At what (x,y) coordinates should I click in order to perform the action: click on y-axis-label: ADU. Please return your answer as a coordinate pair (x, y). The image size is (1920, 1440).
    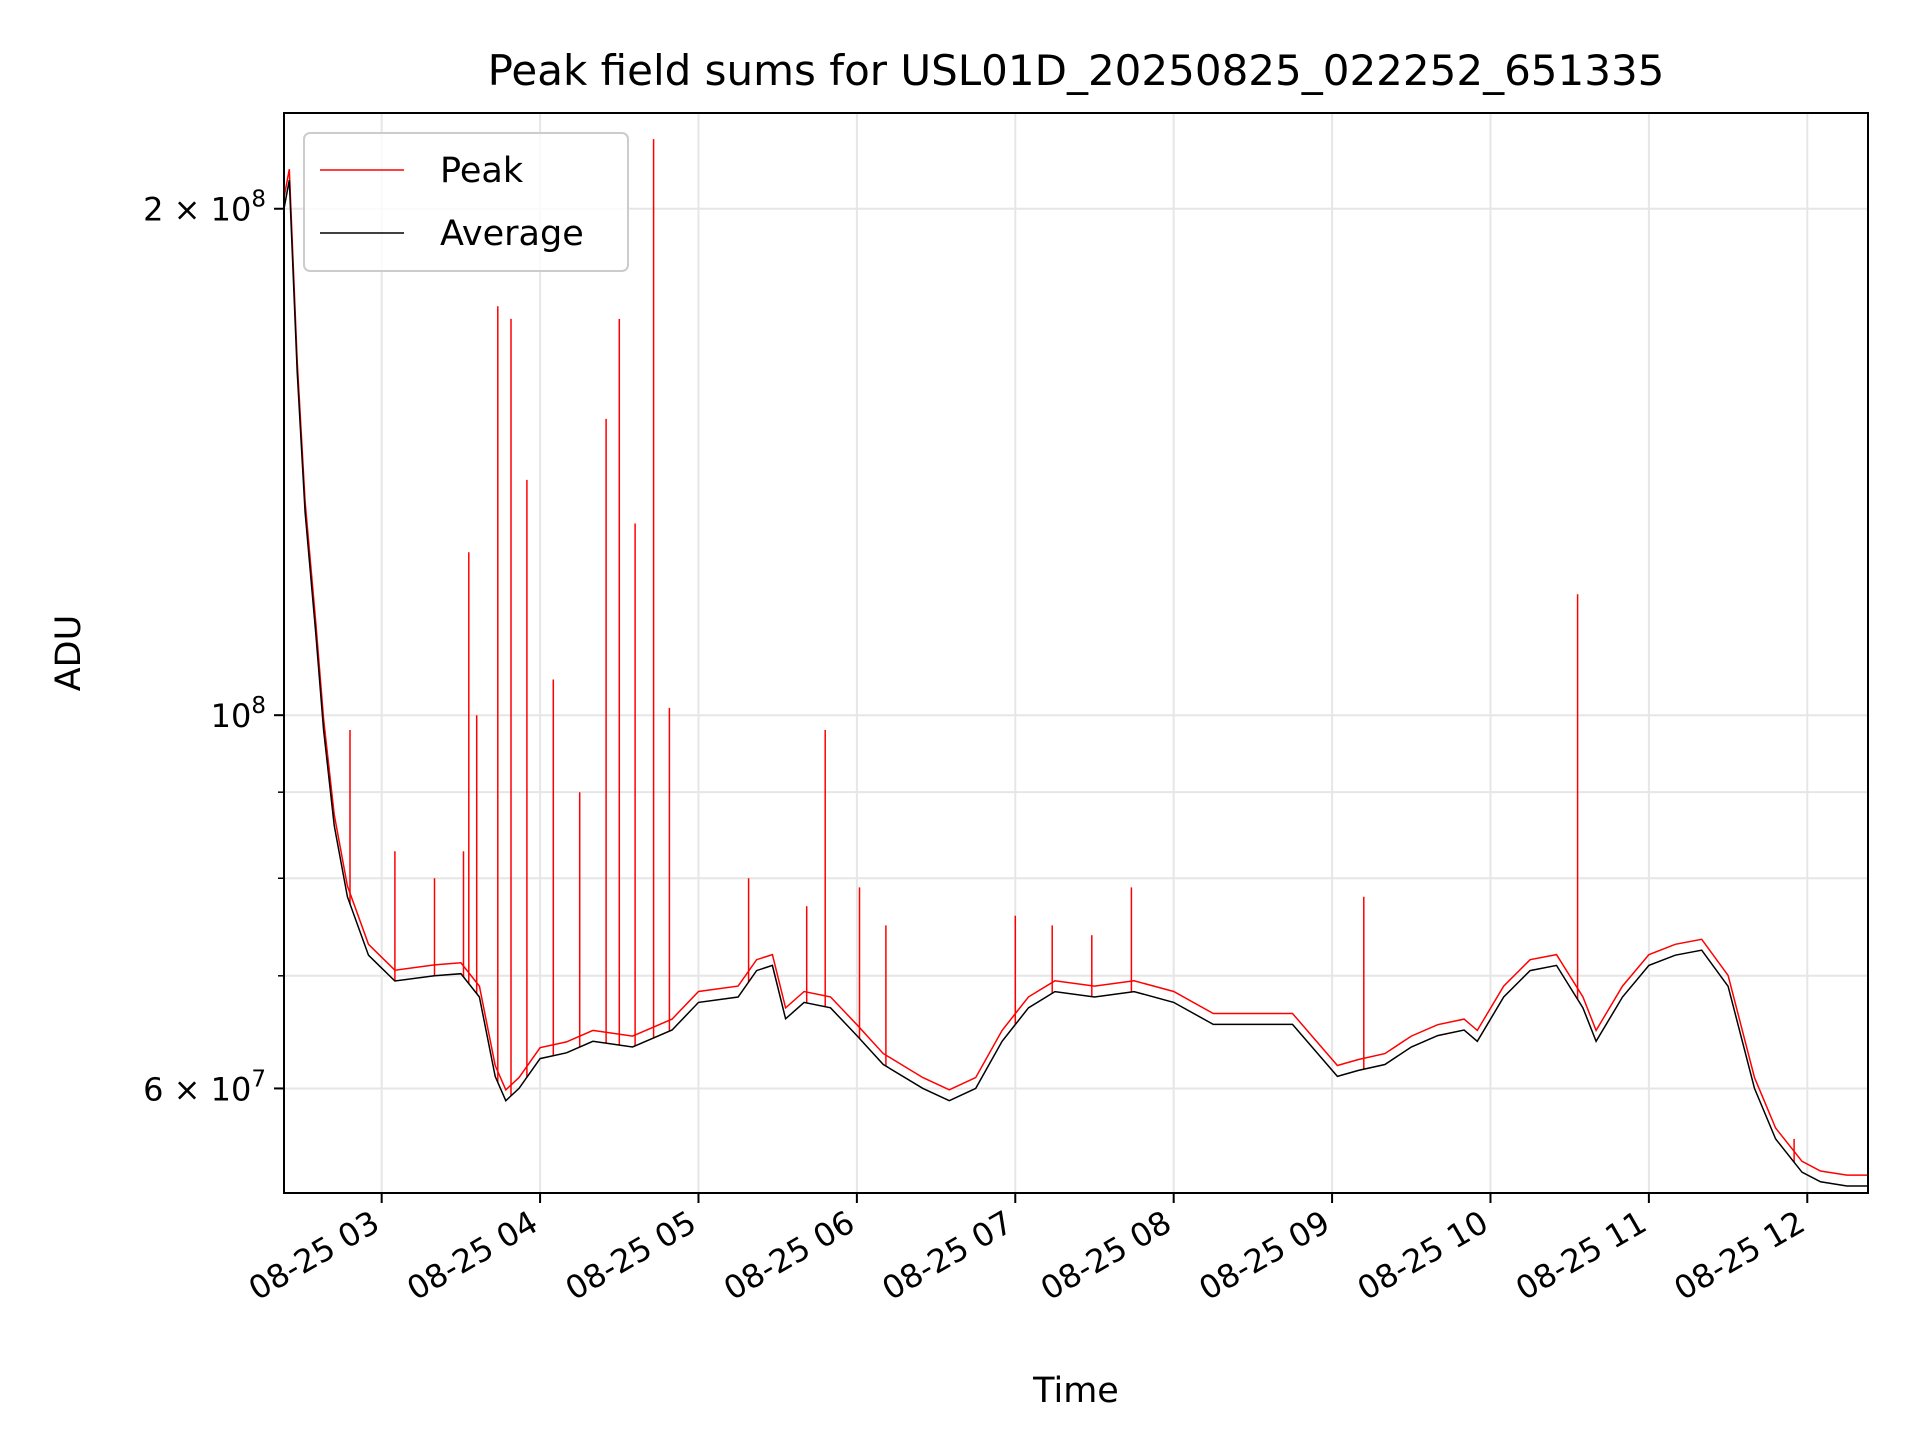
    Looking at the image, I should click on (69, 653).